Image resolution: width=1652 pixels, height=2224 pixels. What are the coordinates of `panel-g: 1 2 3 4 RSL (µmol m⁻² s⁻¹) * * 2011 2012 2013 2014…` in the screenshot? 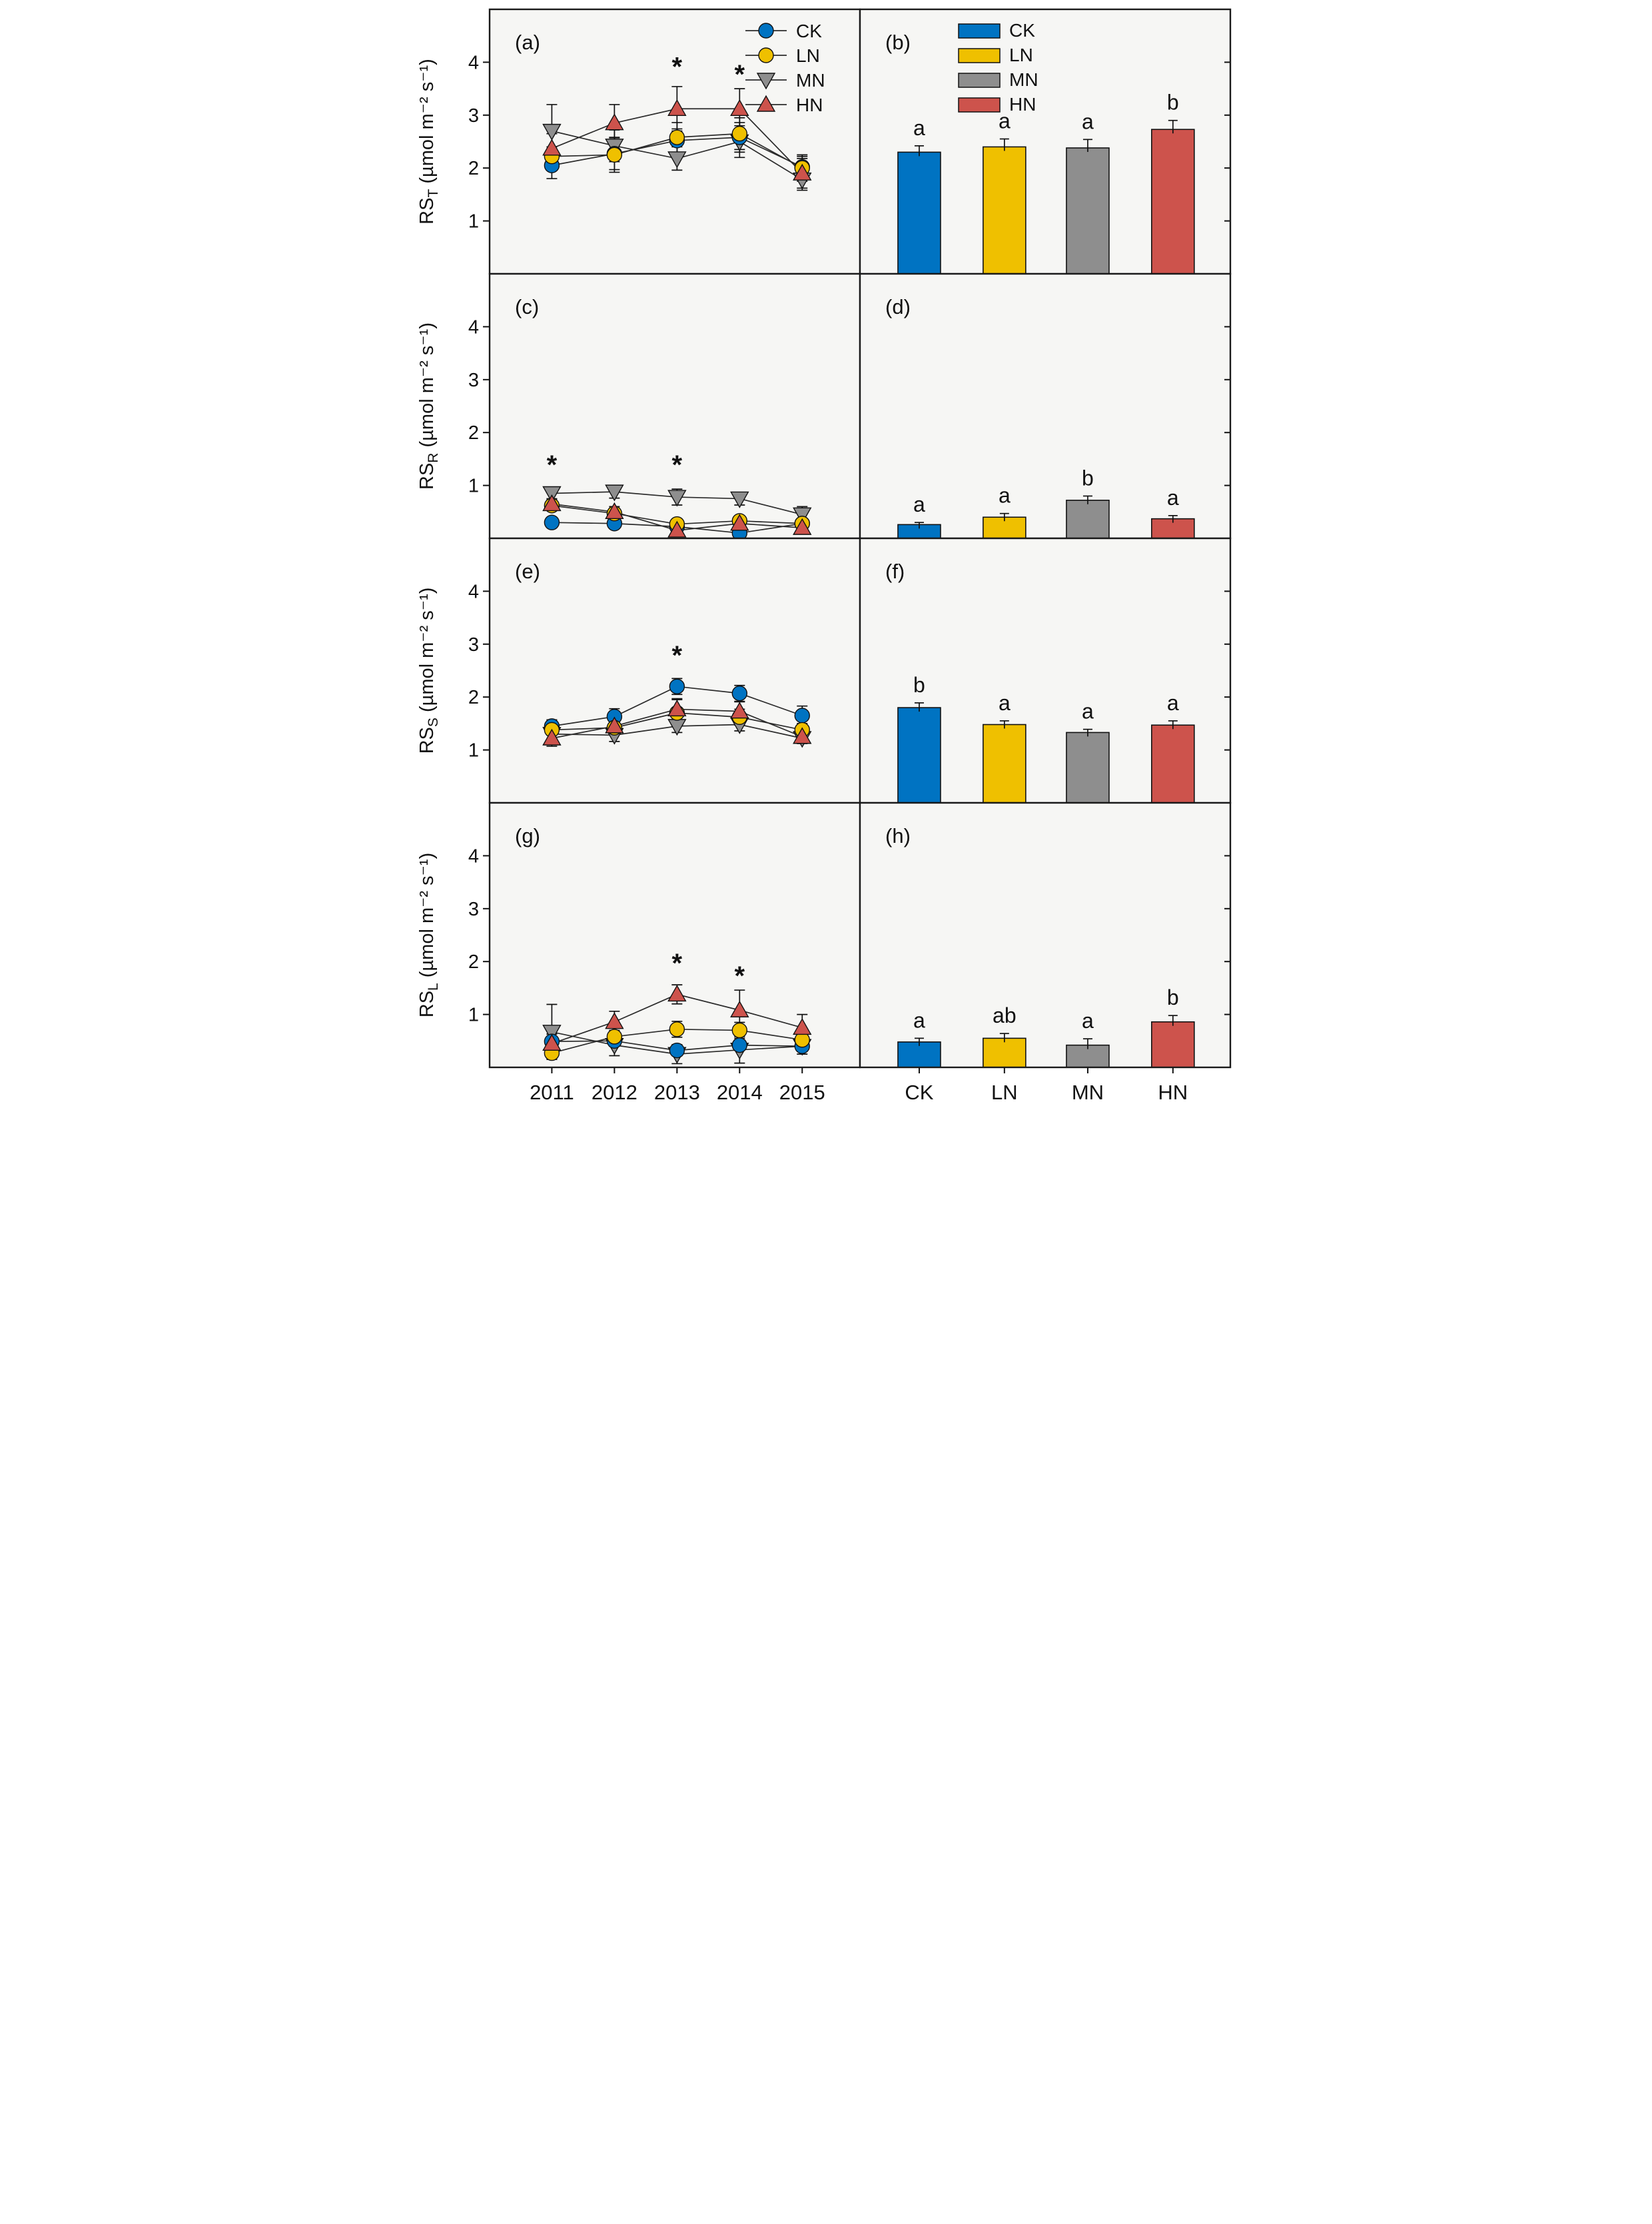 It's located at (638, 953).